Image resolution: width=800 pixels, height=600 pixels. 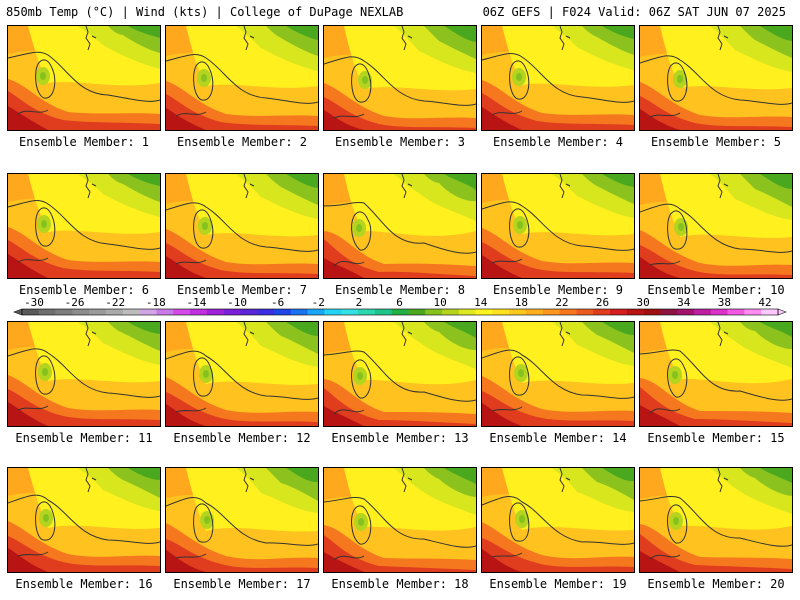 What do you see at coordinates (359, 303) in the screenshot?
I see `colorbar-tick-label: 2` at bounding box center [359, 303].